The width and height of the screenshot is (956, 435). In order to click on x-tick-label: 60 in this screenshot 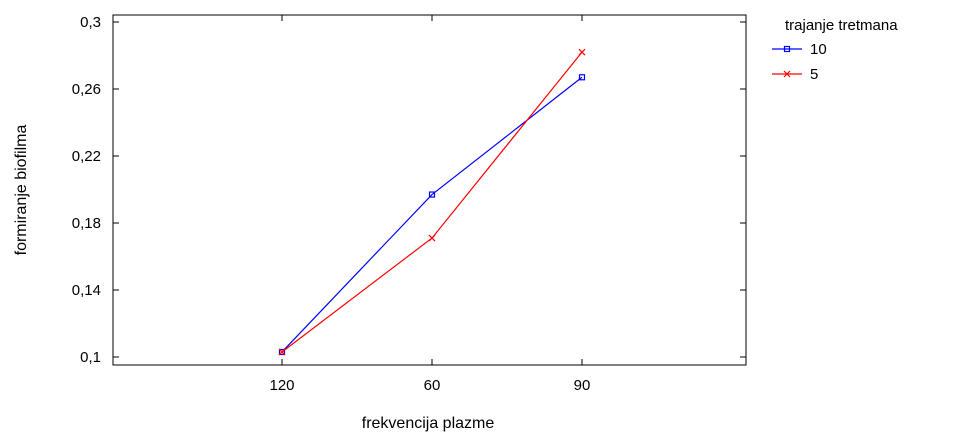, I will do `click(432, 385)`.